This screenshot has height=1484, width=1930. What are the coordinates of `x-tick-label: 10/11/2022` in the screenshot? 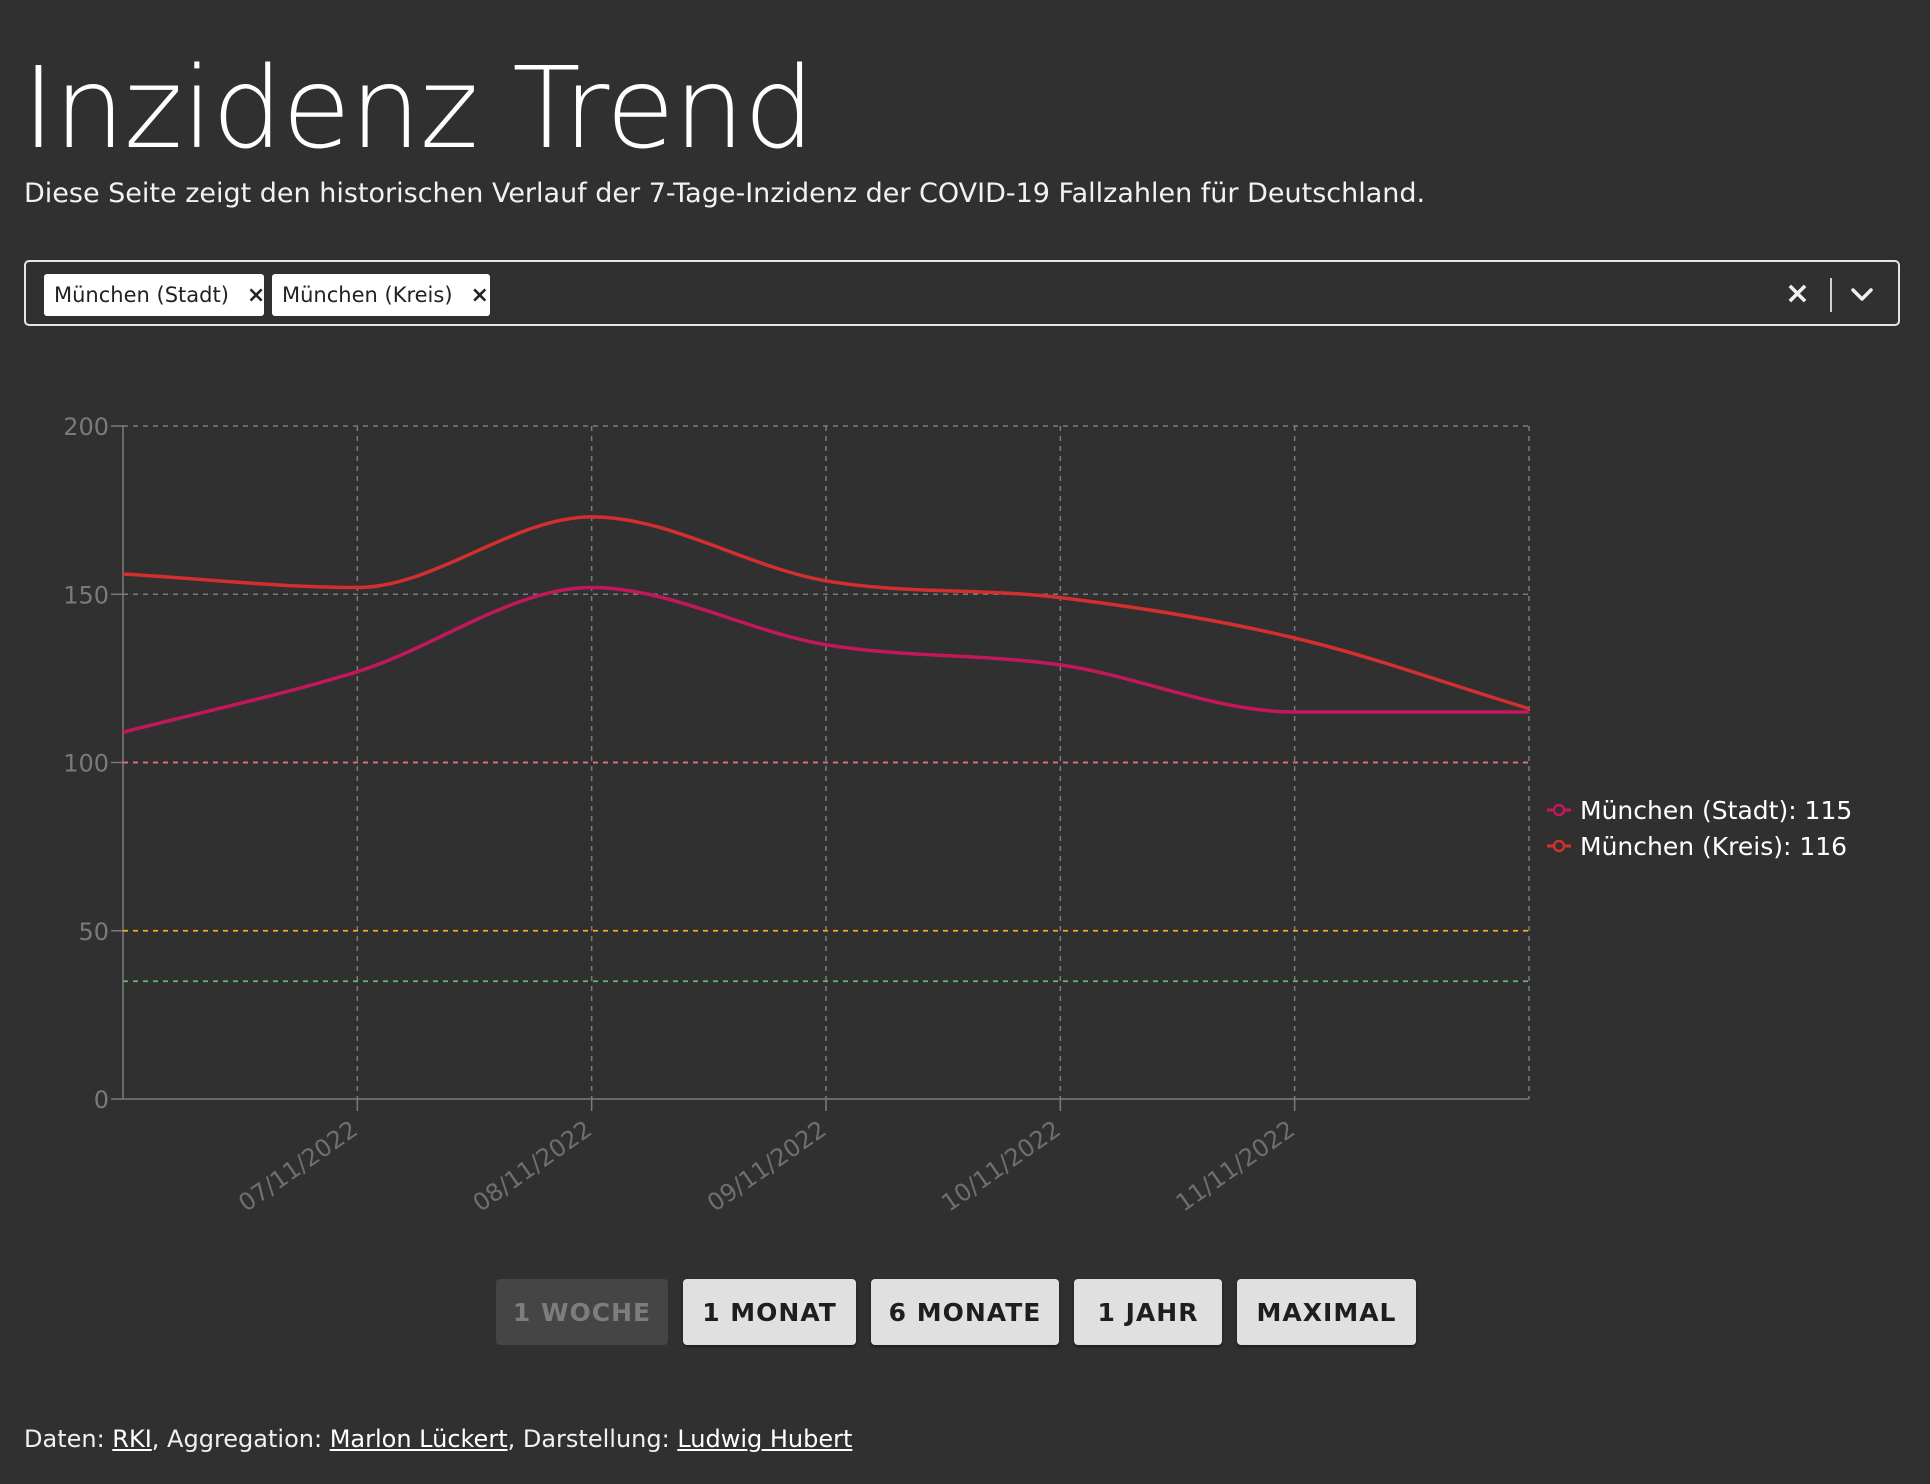 It's located at (1000, 1166).